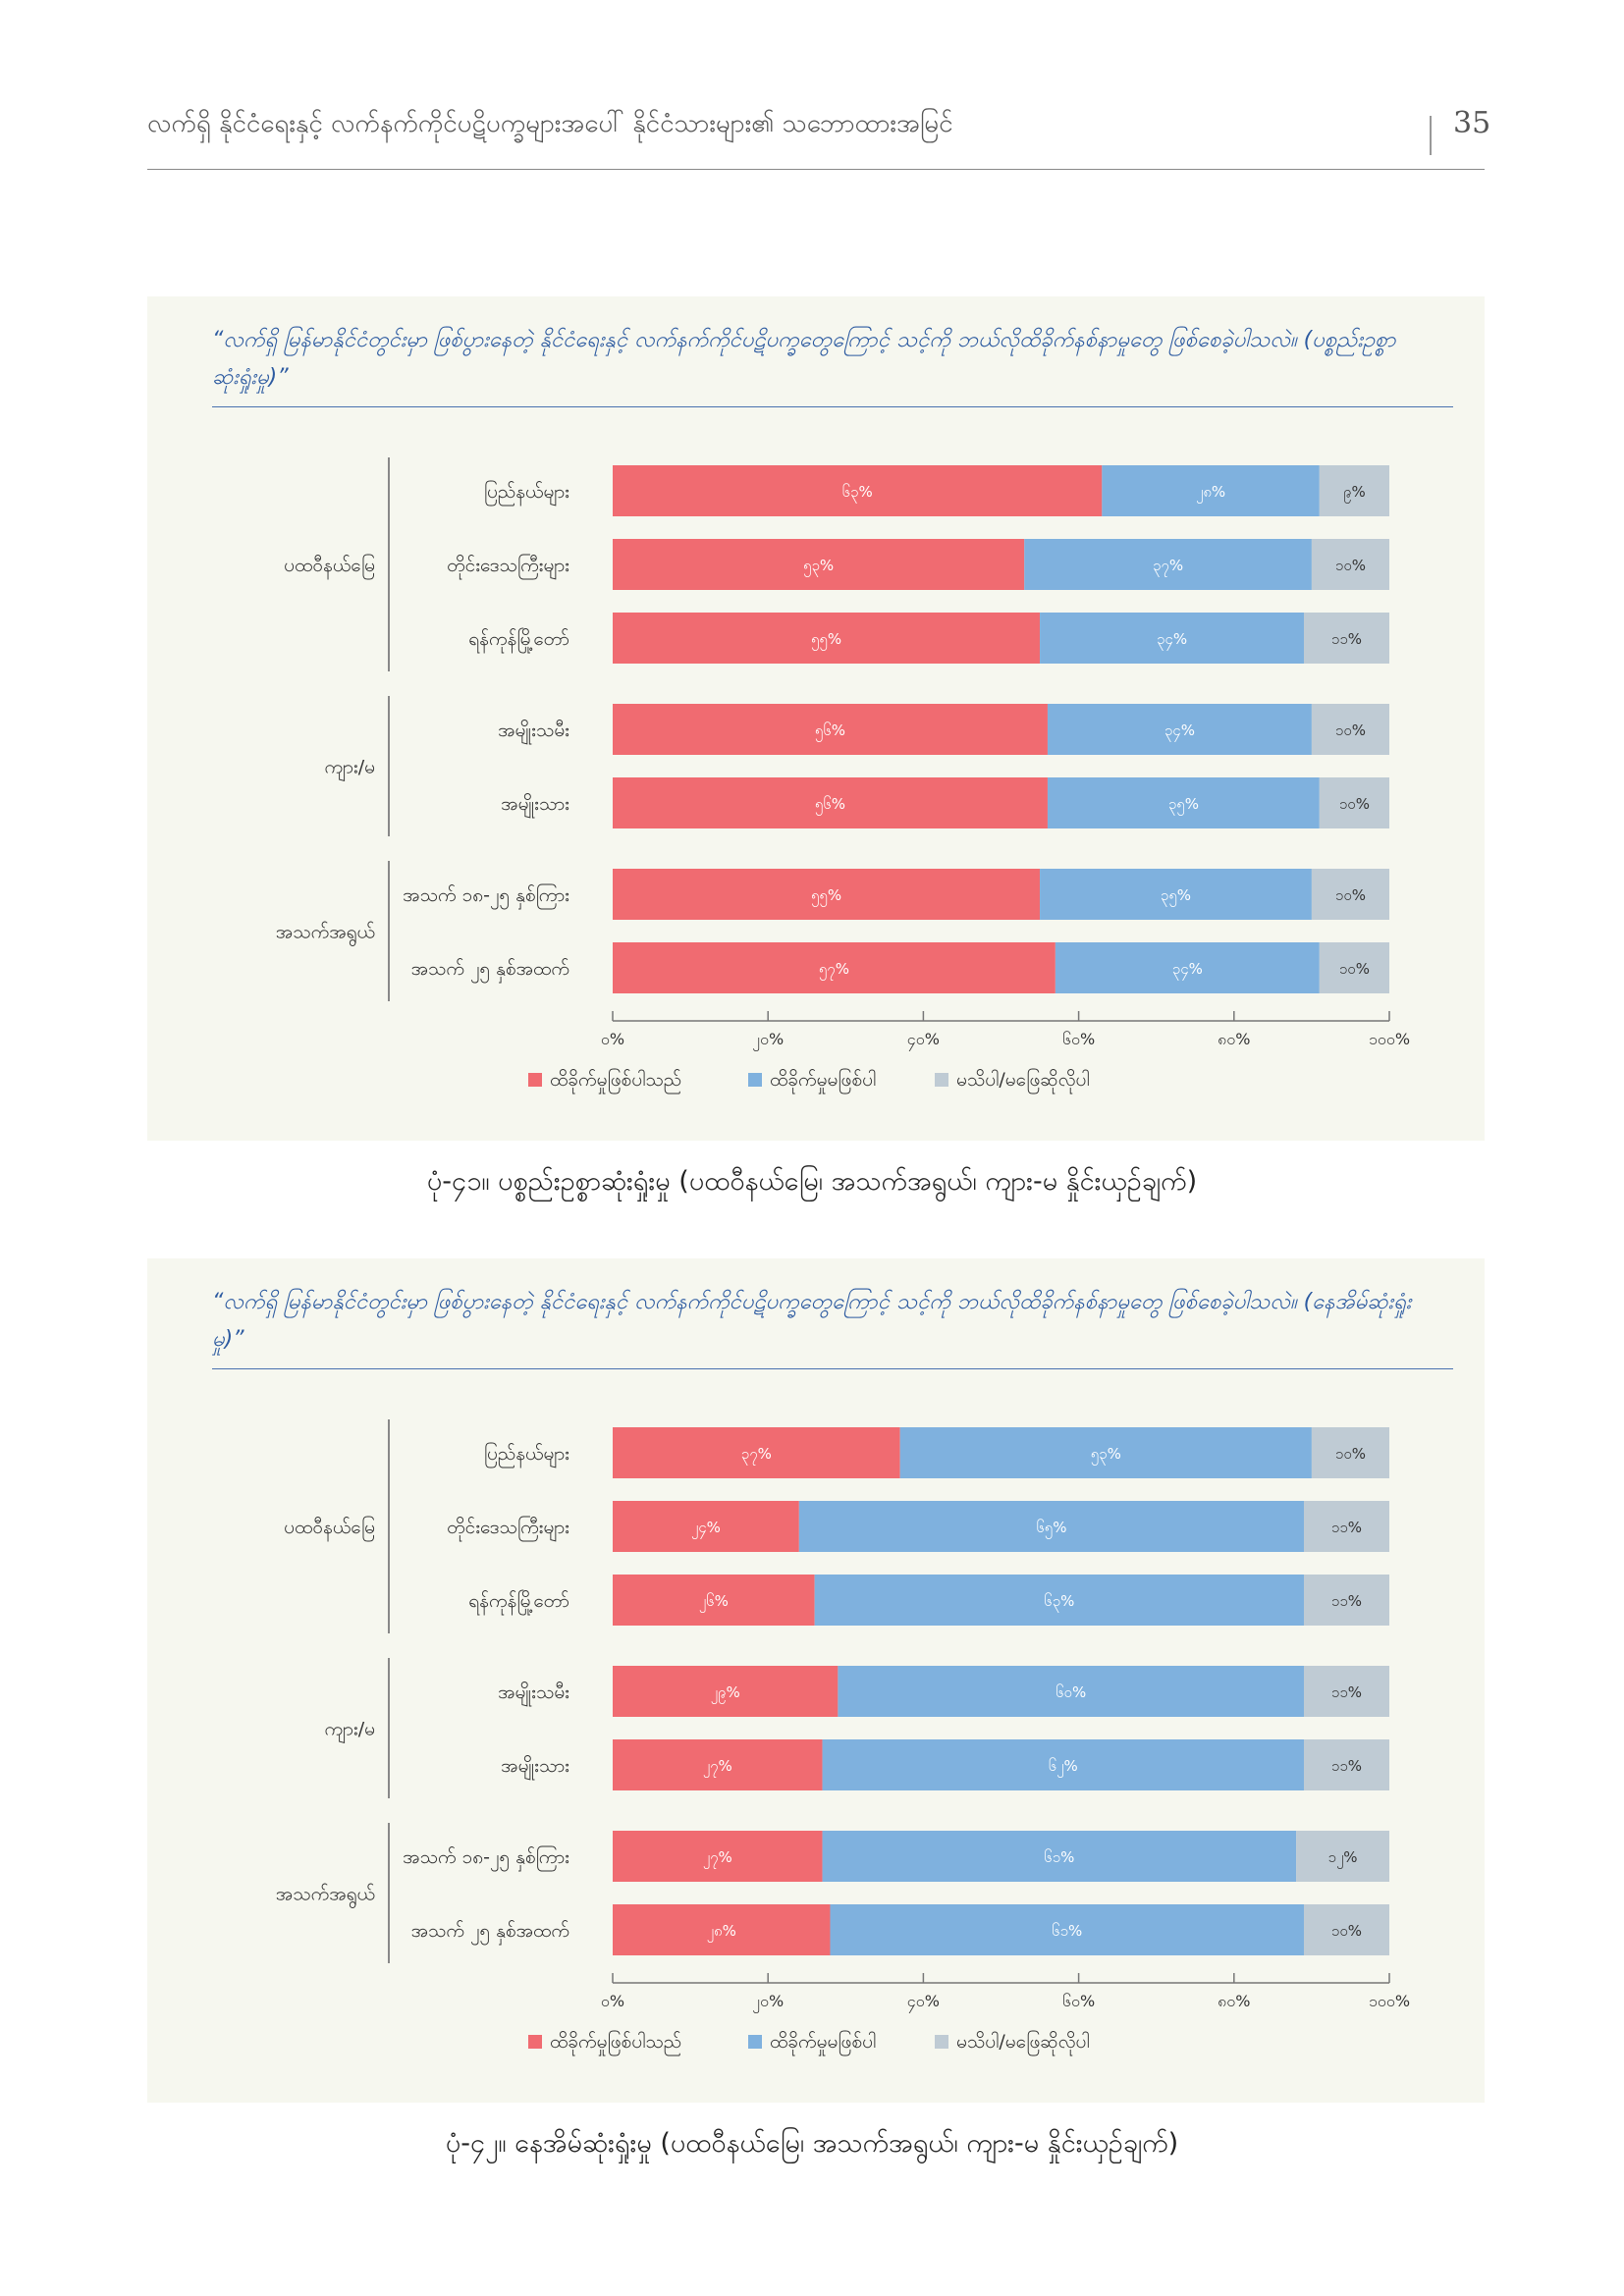 The image size is (1624, 2296). I want to click on data-label: ၂၉%, so click(725, 1693).